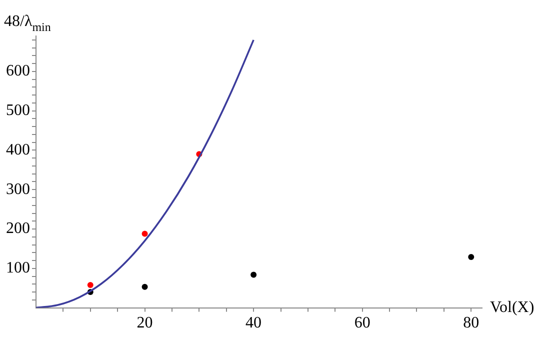  Describe the element at coordinates (18, 149) in the screenshot. I see `y-tick-label: 400` at that location.